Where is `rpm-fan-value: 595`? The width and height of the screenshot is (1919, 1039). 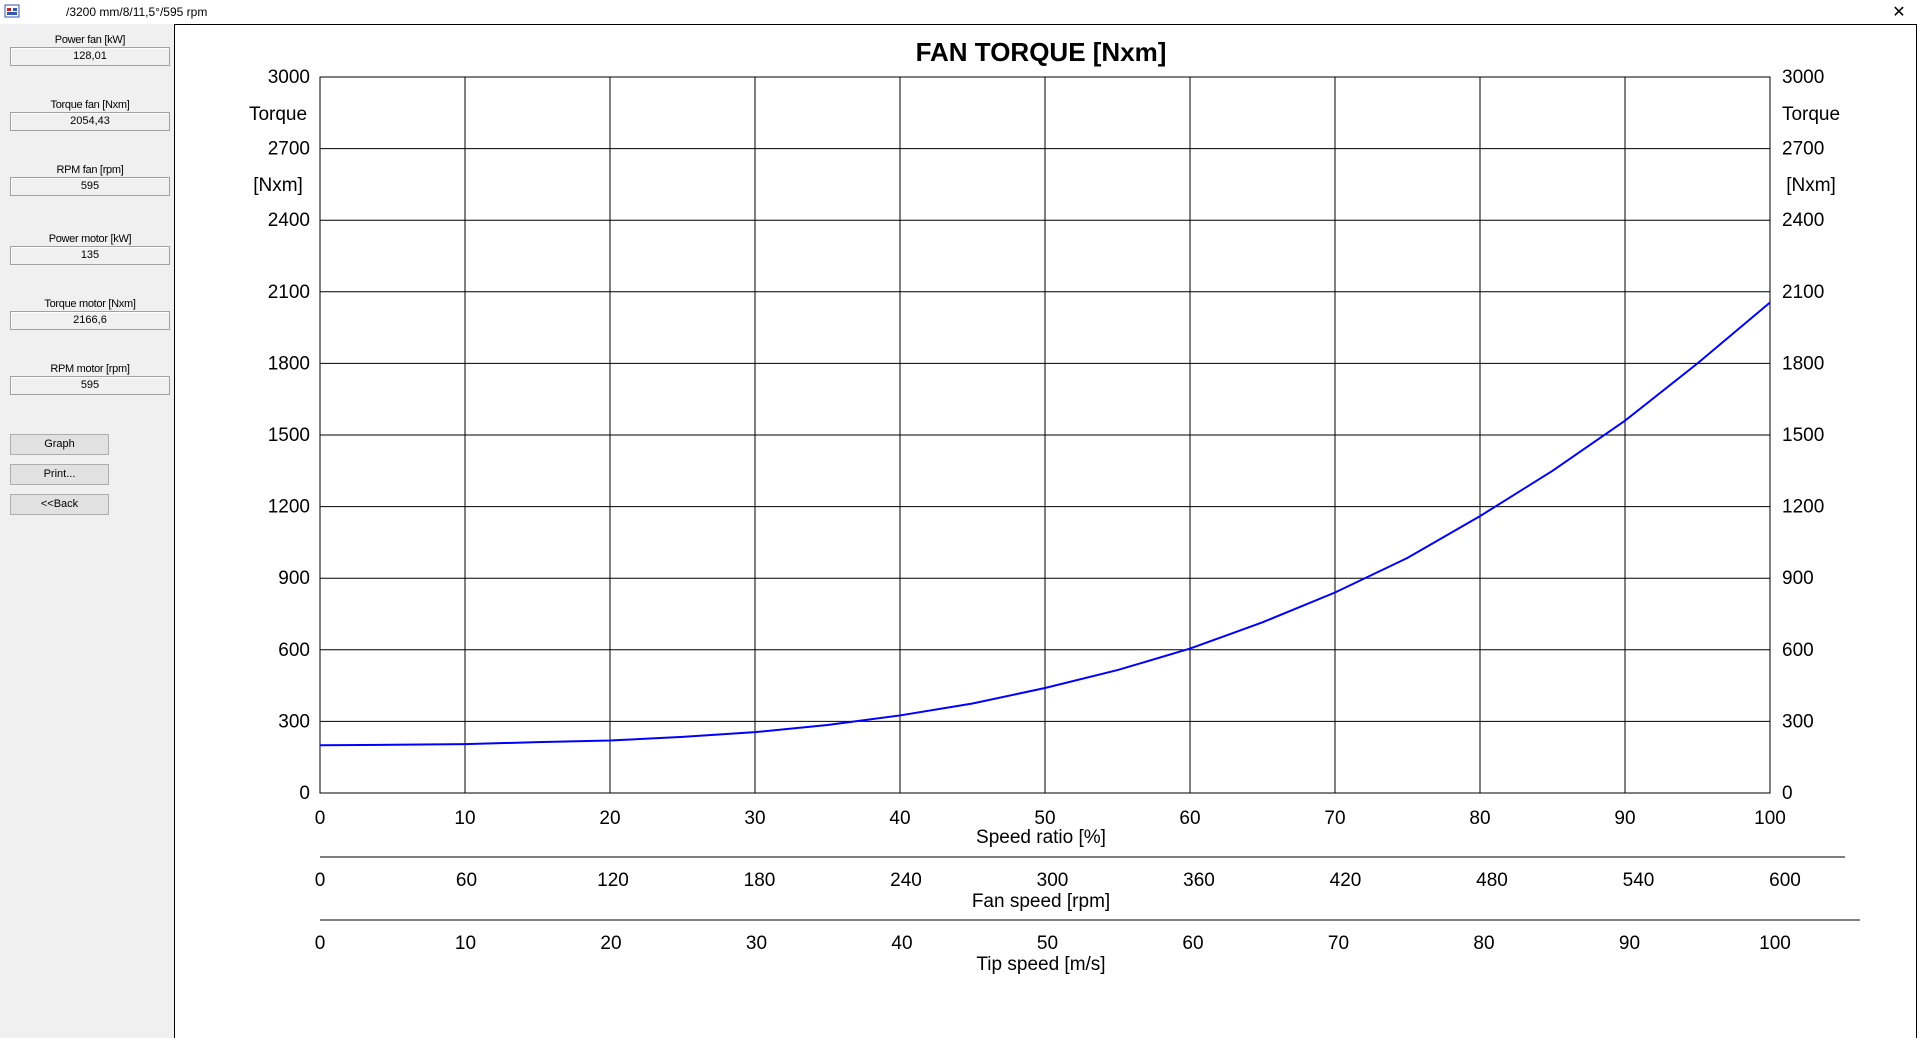
rpm-fan-value: 595 is located at coordinates (90, 186).